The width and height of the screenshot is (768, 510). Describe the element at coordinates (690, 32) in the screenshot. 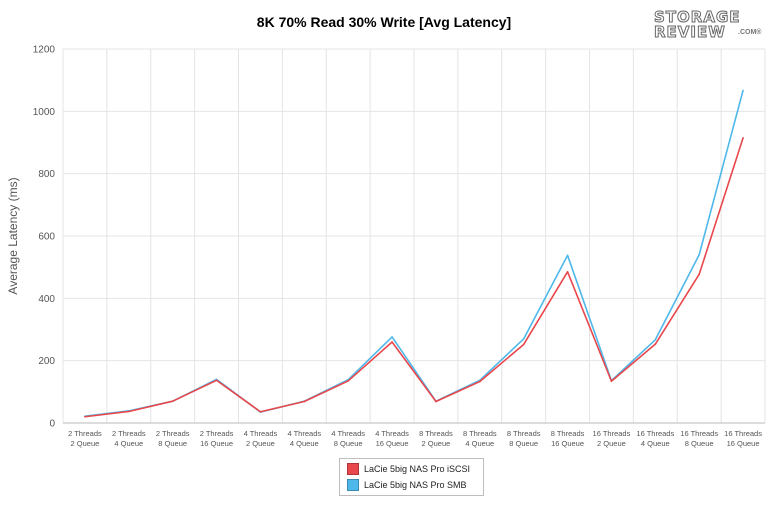

I see `logo-line2: REVIEW` at that location.